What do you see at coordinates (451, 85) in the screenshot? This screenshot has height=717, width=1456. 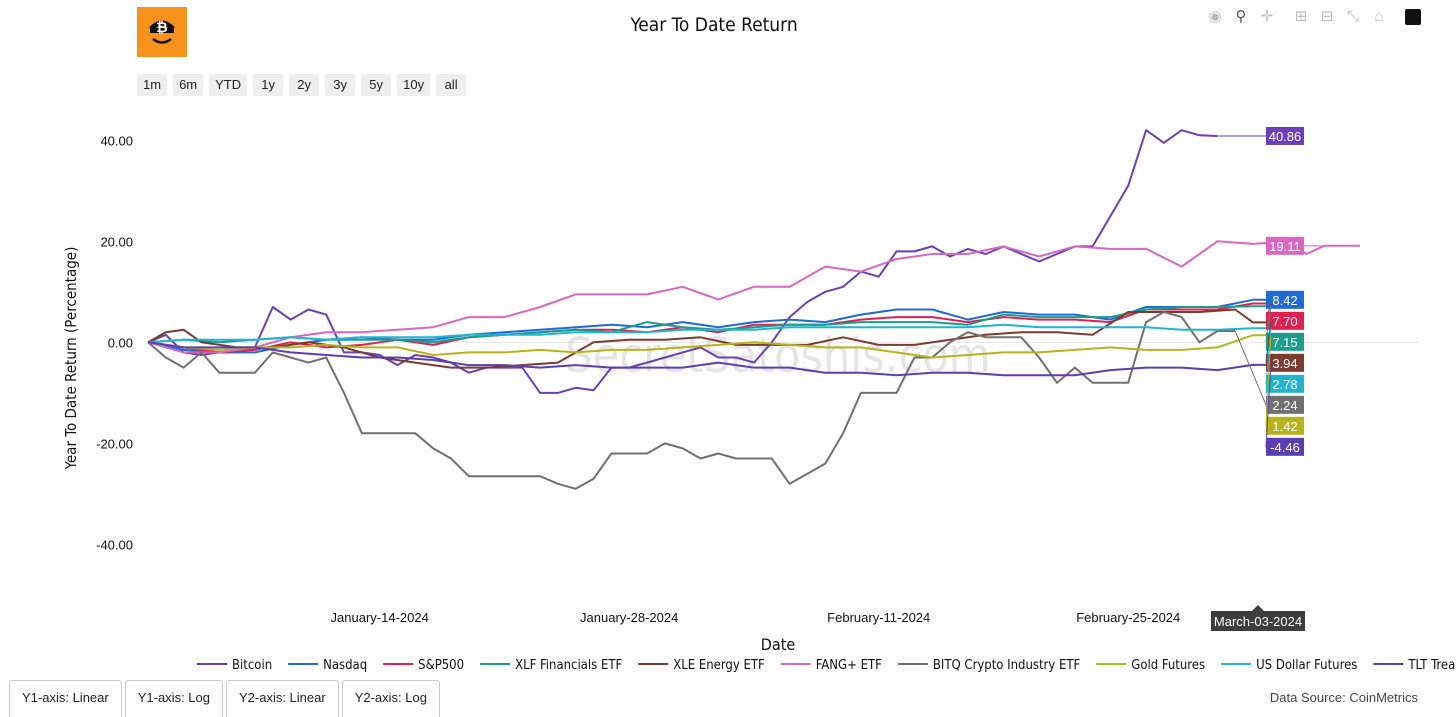 I see `range-button-all: all` at bounding box center [451, 85].